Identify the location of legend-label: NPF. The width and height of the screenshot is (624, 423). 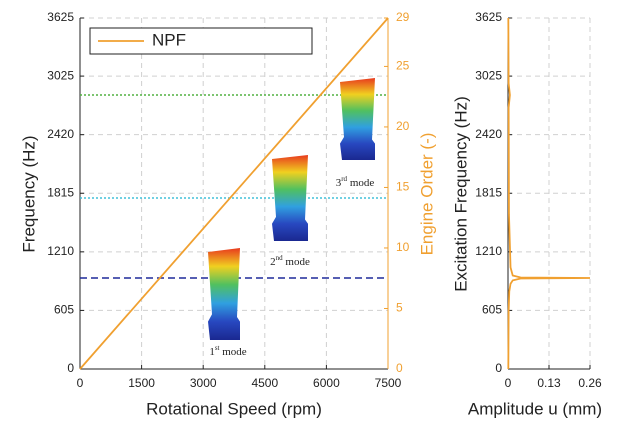
(169, 39).